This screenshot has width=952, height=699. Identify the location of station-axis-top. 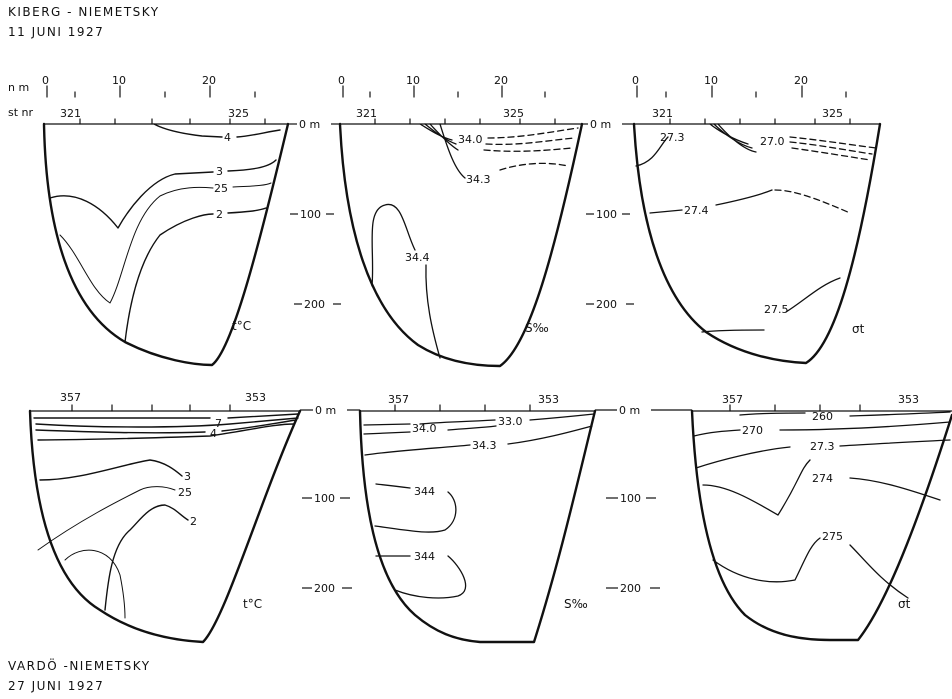
(462, 121).